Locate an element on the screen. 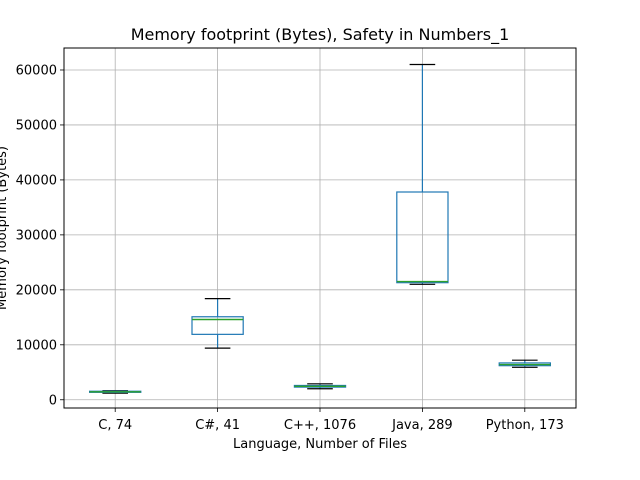 This screenshot has height=480, width=640. x-tick-label: C#, 41 is located at coordinates (217, 425).